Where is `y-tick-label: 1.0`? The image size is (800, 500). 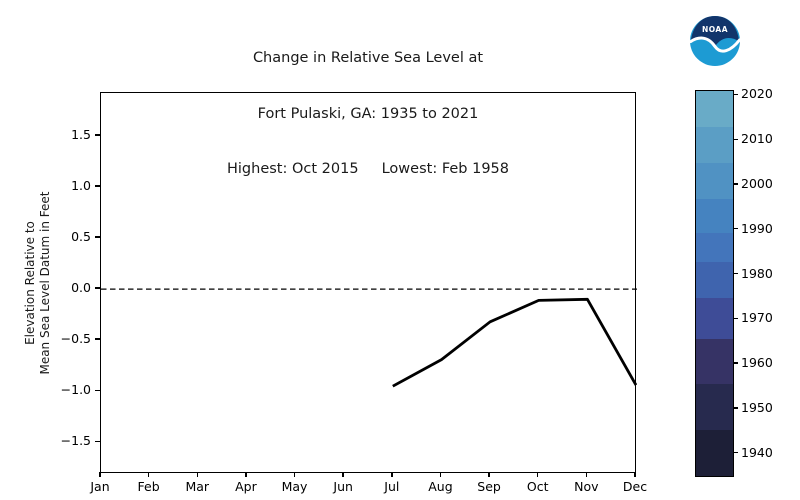
y-tick-label: 1.0 is located at coordinates (81, 185).